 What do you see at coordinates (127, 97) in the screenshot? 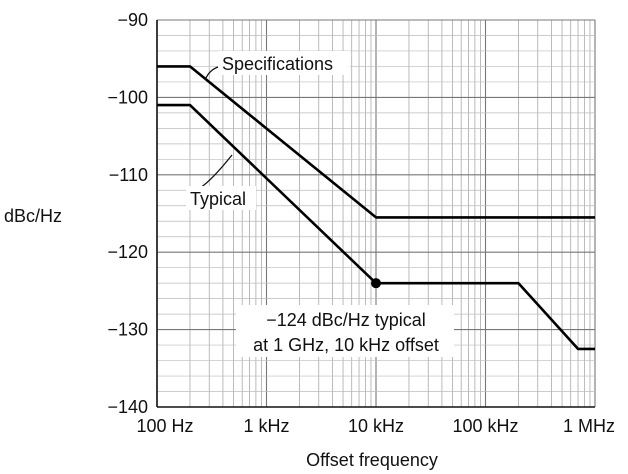
I see `y-tick-label: −100` at bounding box center [127, 97].